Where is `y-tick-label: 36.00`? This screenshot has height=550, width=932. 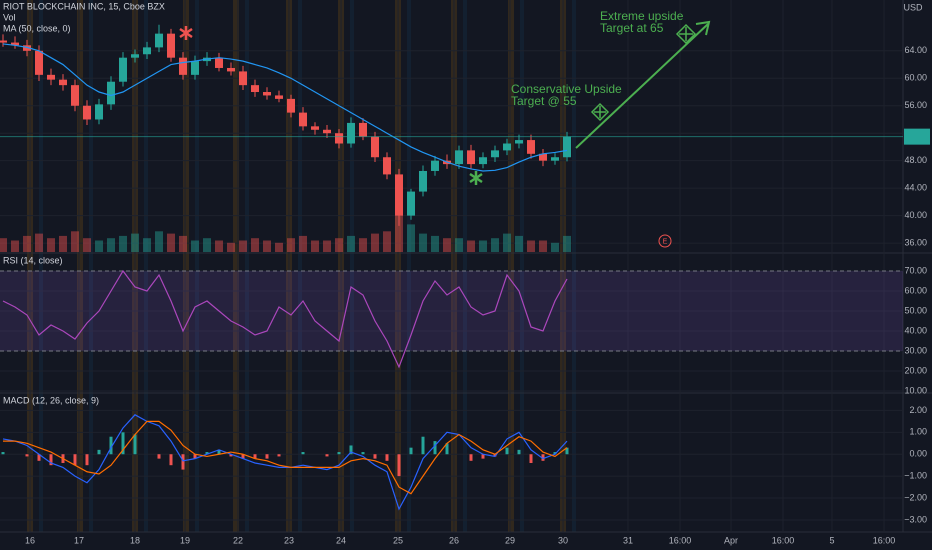
y-tick-label: 36.00 is located at coordinates (915, 242).